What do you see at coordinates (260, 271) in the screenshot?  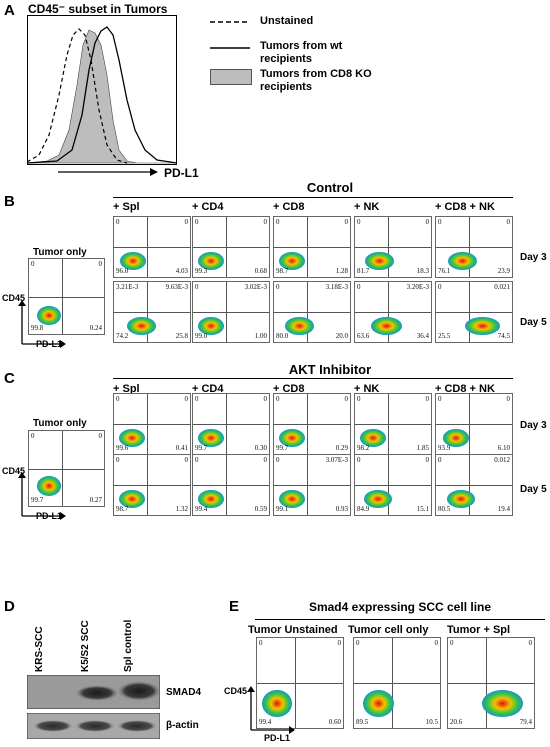 I see `quadrant-value-lr: 0.68` at bounding box center [260, 271].